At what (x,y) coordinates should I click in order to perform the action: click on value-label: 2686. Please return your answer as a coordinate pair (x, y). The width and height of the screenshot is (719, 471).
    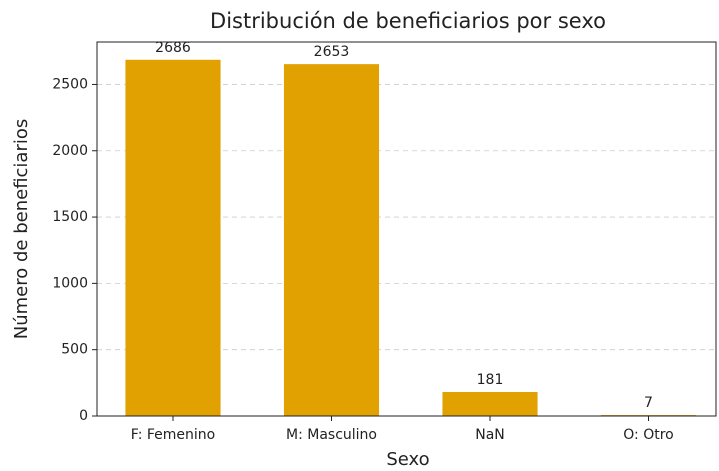
    Looking at the image, I should click on (173, 48).